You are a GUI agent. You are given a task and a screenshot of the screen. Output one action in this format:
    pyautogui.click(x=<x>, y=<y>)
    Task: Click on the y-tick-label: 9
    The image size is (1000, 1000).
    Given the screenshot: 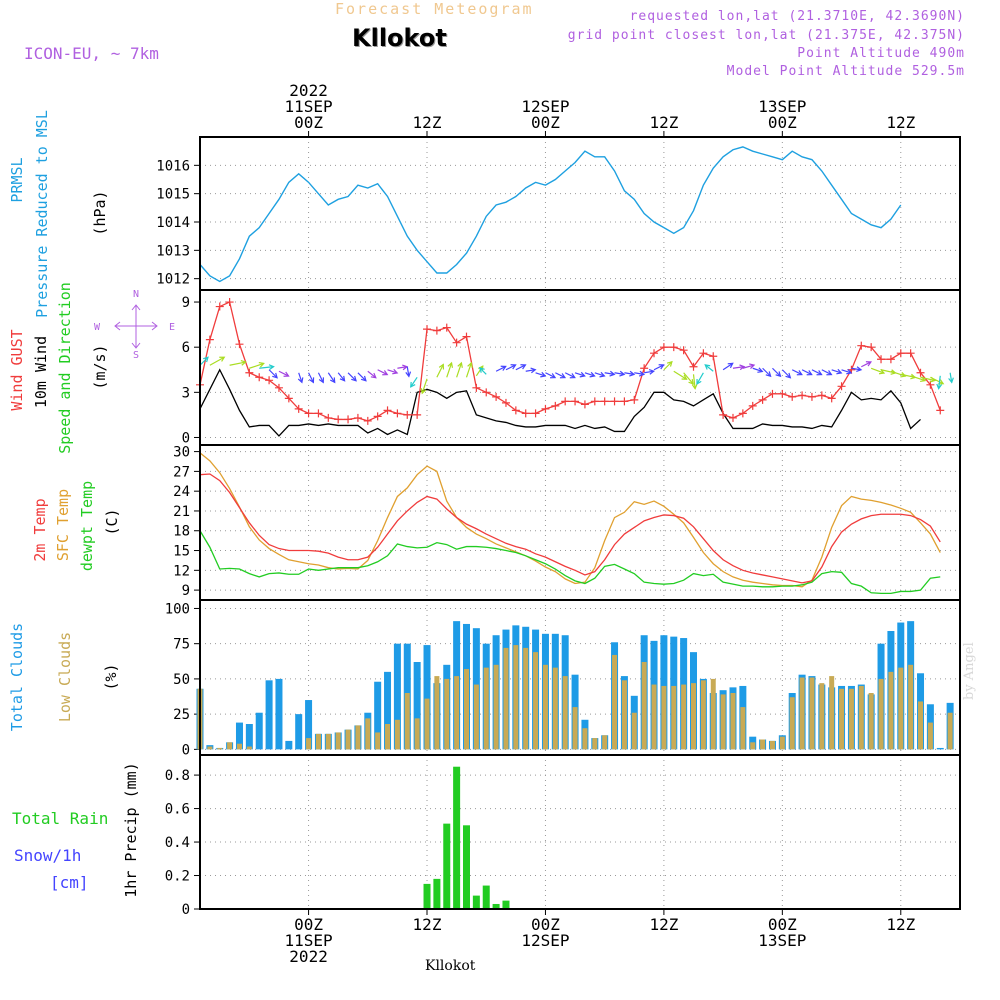 What is the action you would take?
    pyautogui.click(x=186, y=303)
    